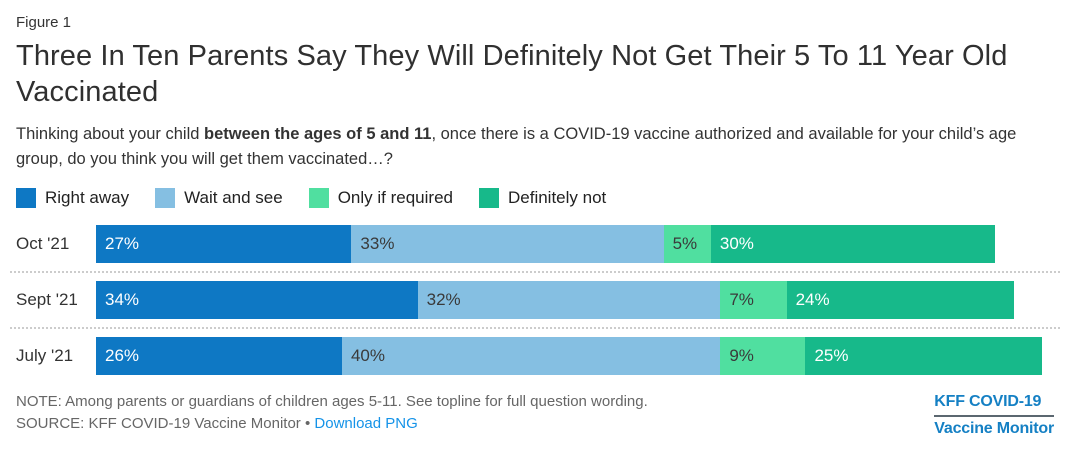  Describe the element at coordinates (158, 423) in the screenshot. I see `source-text: SOURCE: KFF COVID-19 Vaccine Monitor` at that location.